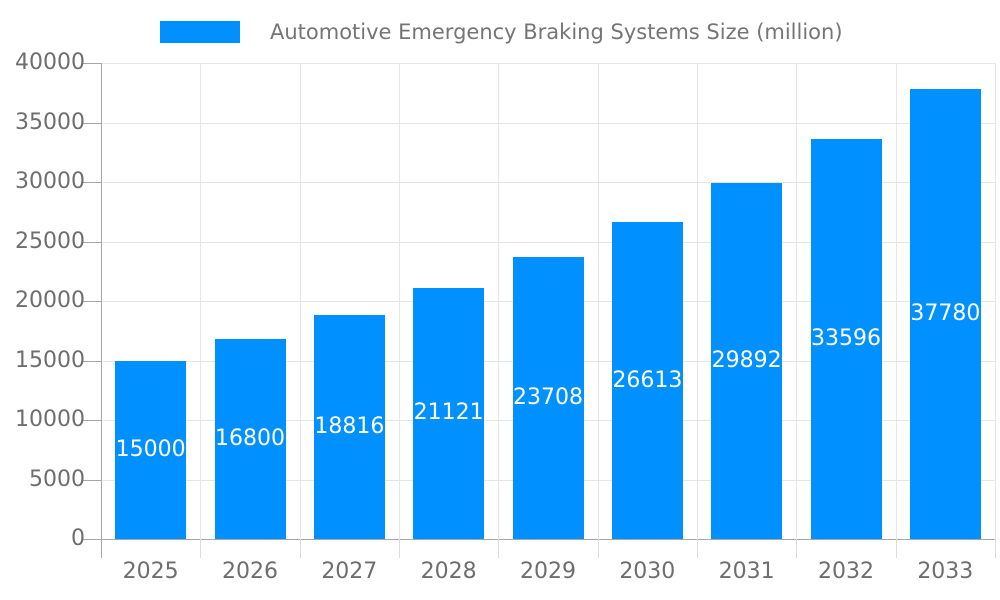 The image size is (1000, 600). What do you see at coordinates (945, 314) in the screenshot?
I see `bar-2033` at bounding box center [945, 314].